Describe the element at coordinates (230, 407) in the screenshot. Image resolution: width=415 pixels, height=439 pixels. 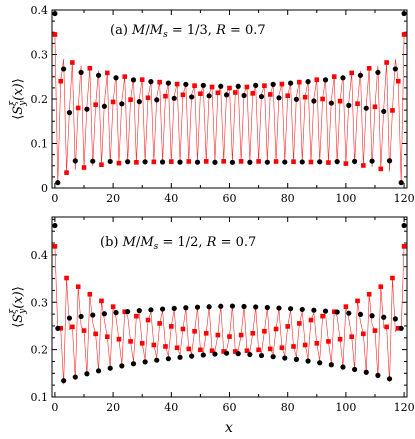
I see `x-tick-label-b: 60` at that location.